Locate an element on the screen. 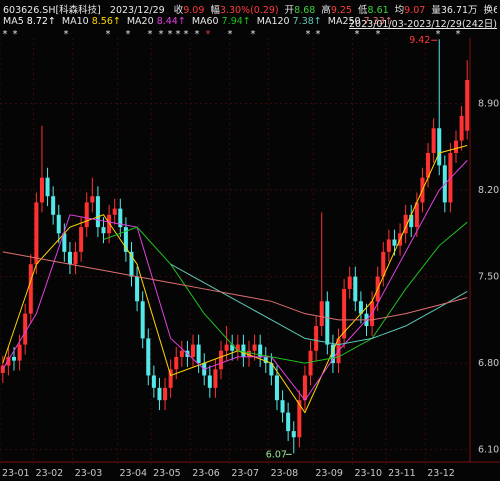 The width and height of the screenshot is (500, 481). legend-name: MA5 is located at coordinates (13, 21).